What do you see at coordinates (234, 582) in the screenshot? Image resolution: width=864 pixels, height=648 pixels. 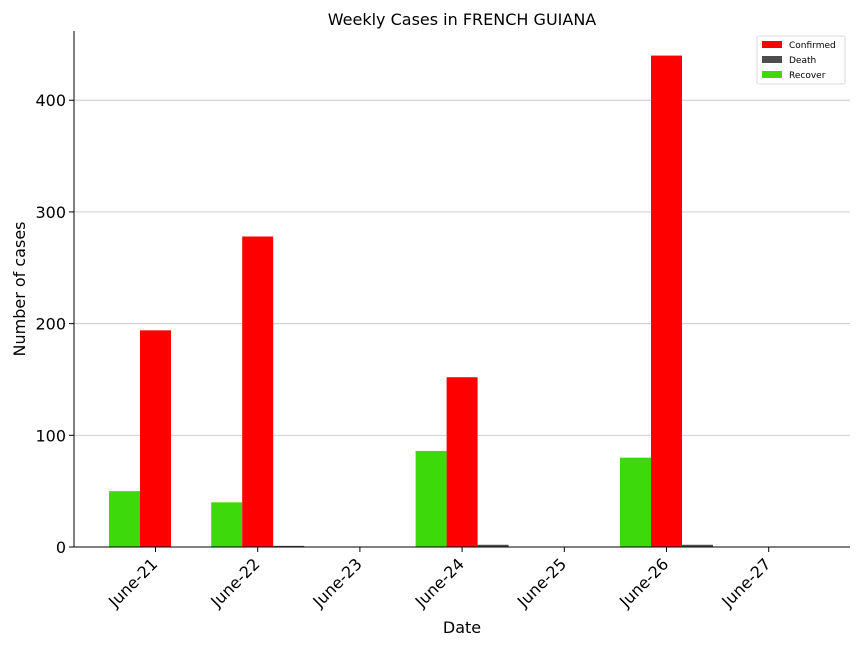 I see `x-tick-label: June-22` at bounding box center [234, 582].